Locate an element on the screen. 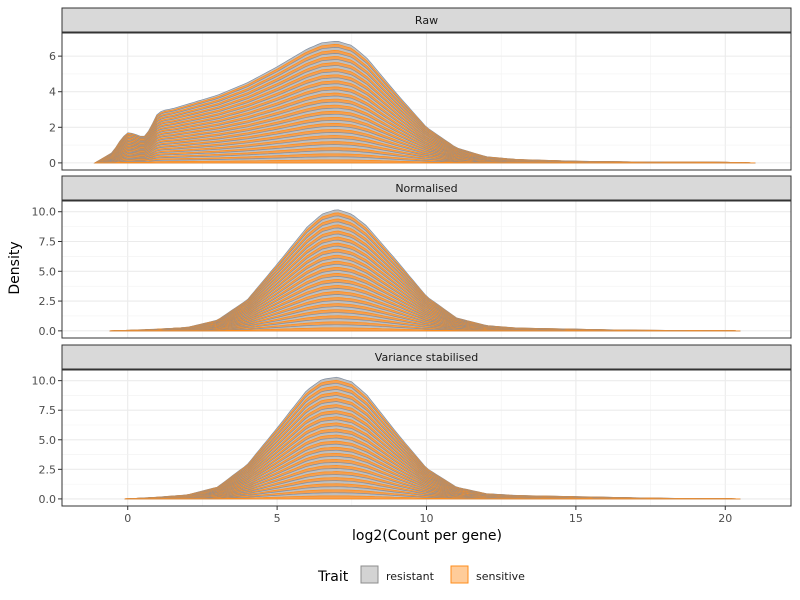 The height and width of the screenshot is (600, 800). legend: Trait resistant sensitive is located at coordinates (421, 575).